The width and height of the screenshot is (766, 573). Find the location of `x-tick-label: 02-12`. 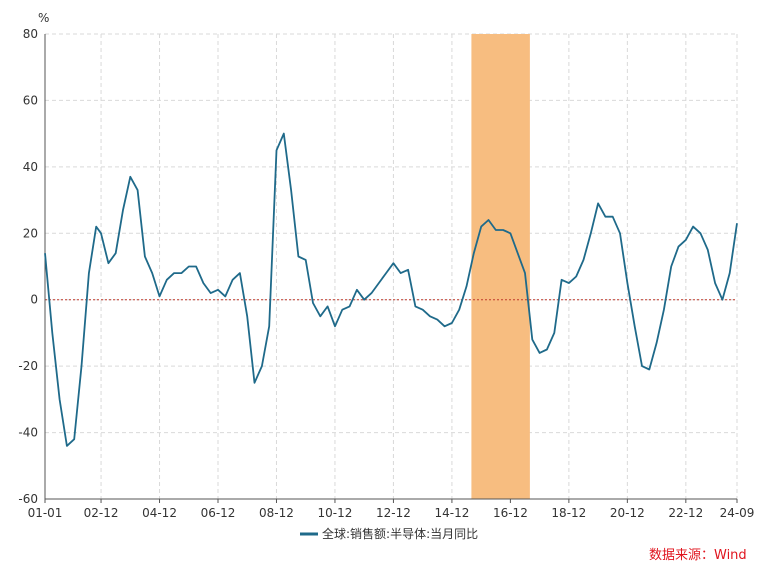

x-tick-label: 02-12 is located at coordinates (101, 513).